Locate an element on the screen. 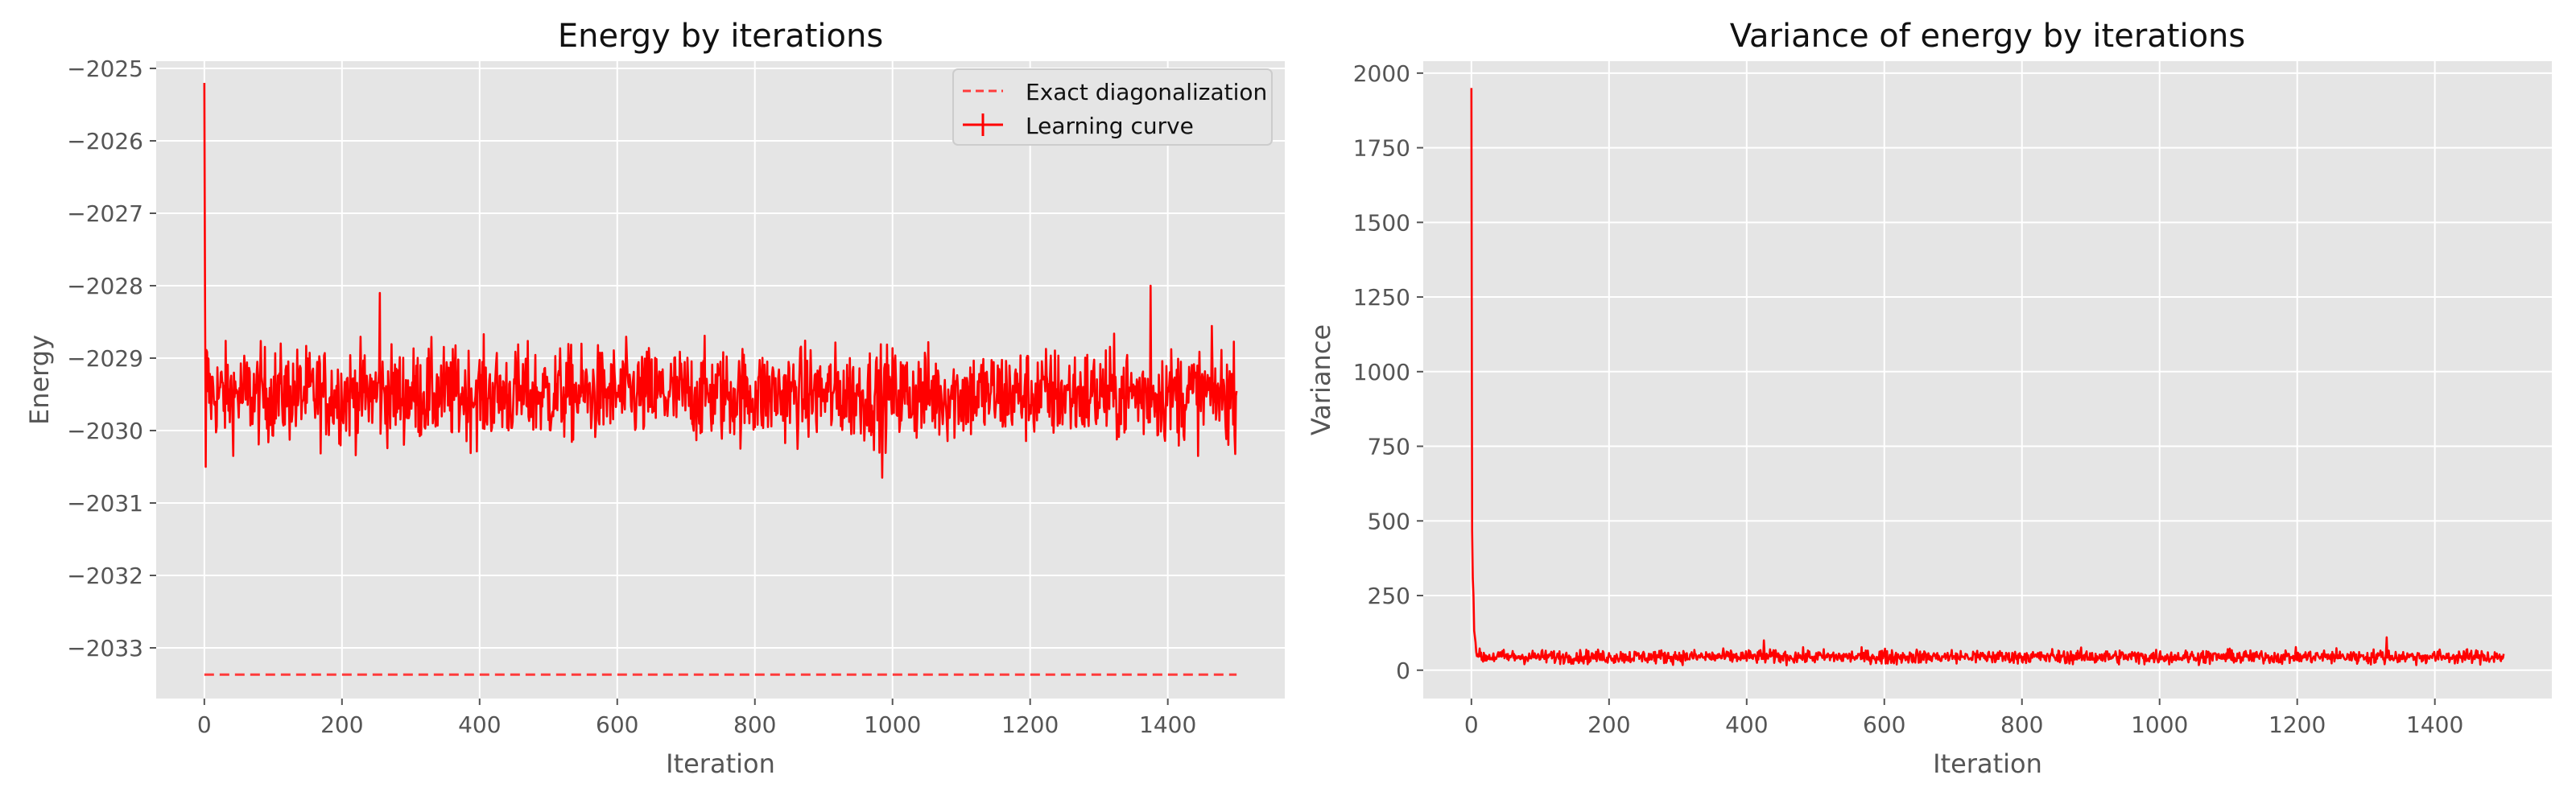 This screenshot has height=808, width=2576. energy-y-axis-label: Energy is located at coordinates (39, 380).